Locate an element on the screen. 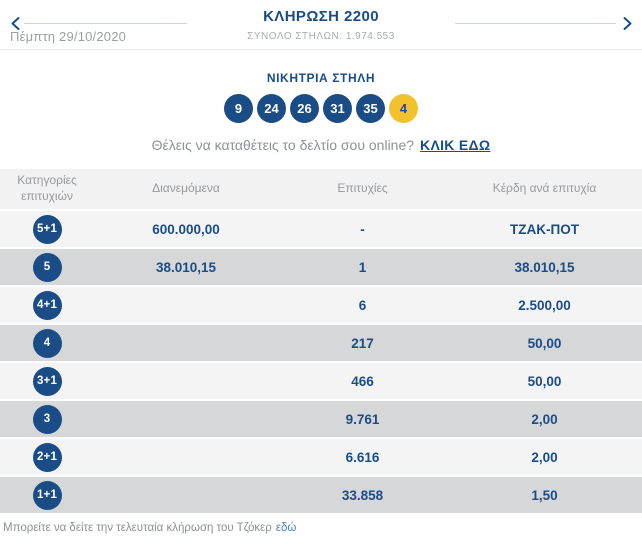 The height and width of the screenshot is (545, 642). header-divider-left is located at coordinates (105, 23).